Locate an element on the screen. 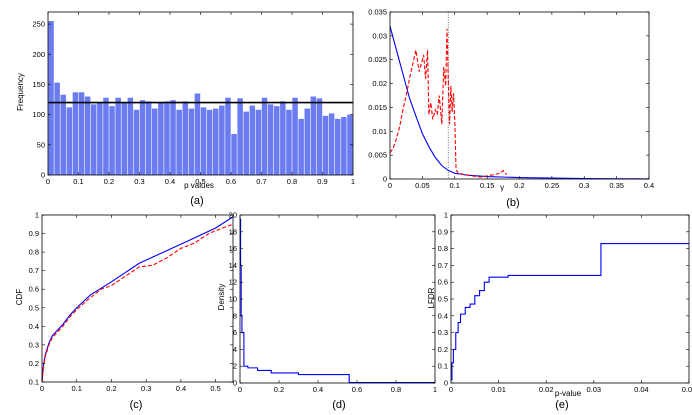 This screenshot has width=692, height=415. x-tick-label: 0.8 is located at coordinates (292, 181).